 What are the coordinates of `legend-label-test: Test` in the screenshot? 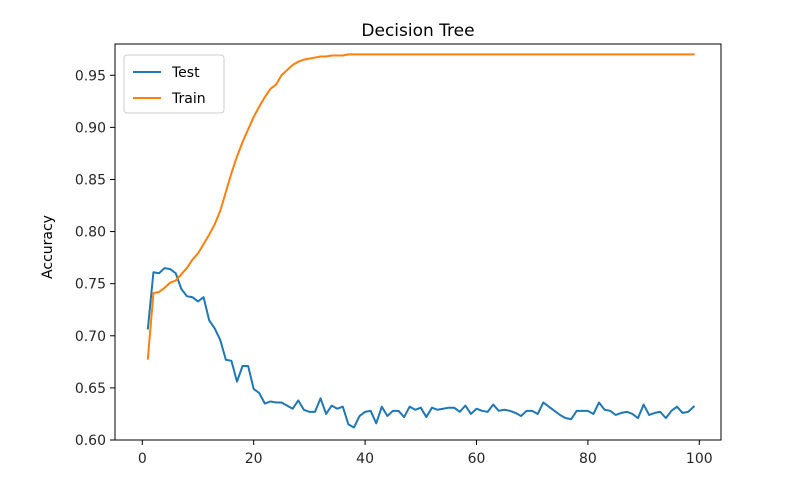 It's located at (185, 73).